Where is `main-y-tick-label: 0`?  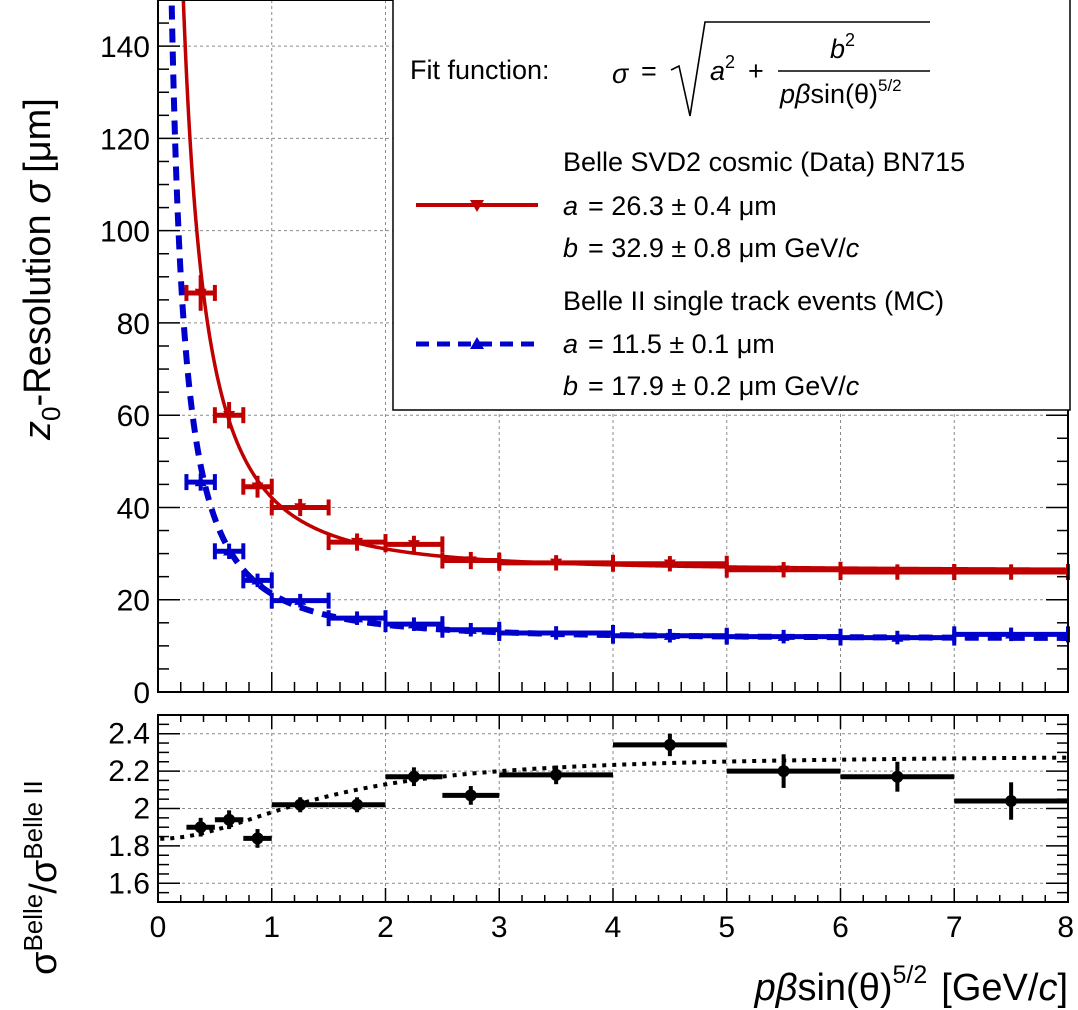
main-y-tick-label: 0 is located at coordinates (141, 693).